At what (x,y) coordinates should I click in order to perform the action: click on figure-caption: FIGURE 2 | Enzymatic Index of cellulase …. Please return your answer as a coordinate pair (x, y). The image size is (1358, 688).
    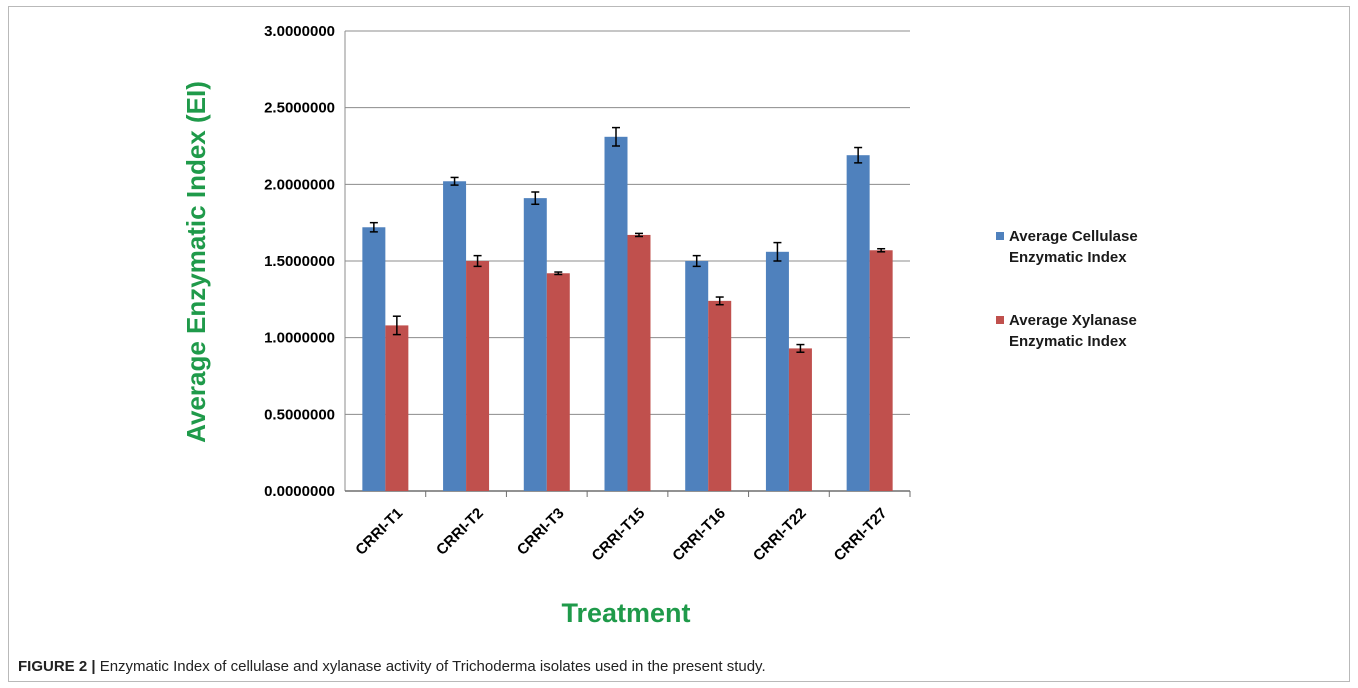
    Looking at the image, I should click on (392, 666).